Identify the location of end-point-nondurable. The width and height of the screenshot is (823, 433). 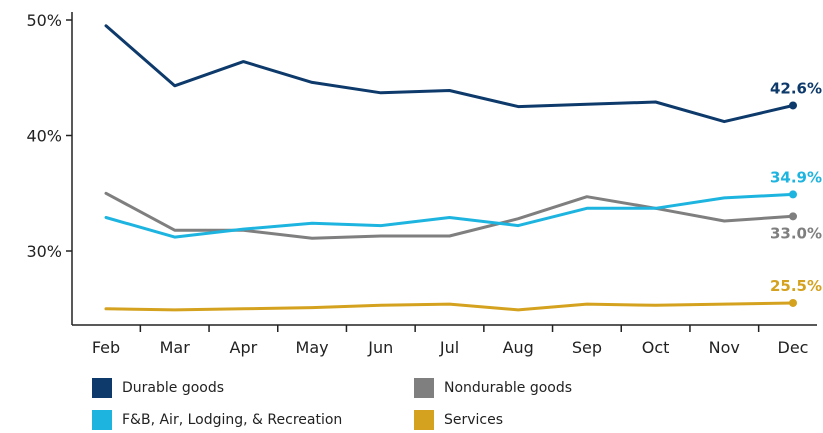
(793, 216).